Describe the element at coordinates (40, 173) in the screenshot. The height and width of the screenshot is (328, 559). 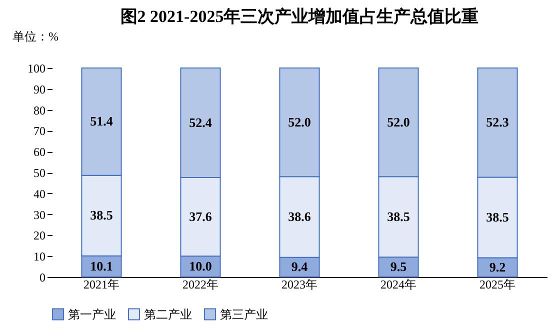
I see `y-tick-label: 50` at that location.